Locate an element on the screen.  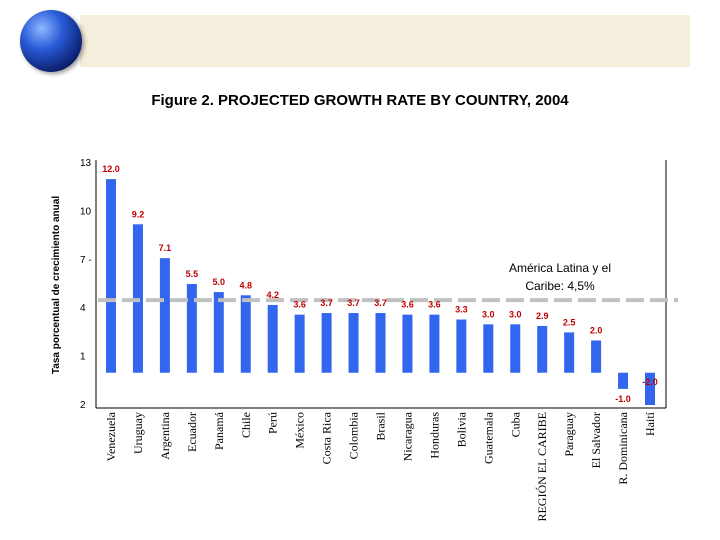
category-label: Paraguay is located at coordinates (569, 434).